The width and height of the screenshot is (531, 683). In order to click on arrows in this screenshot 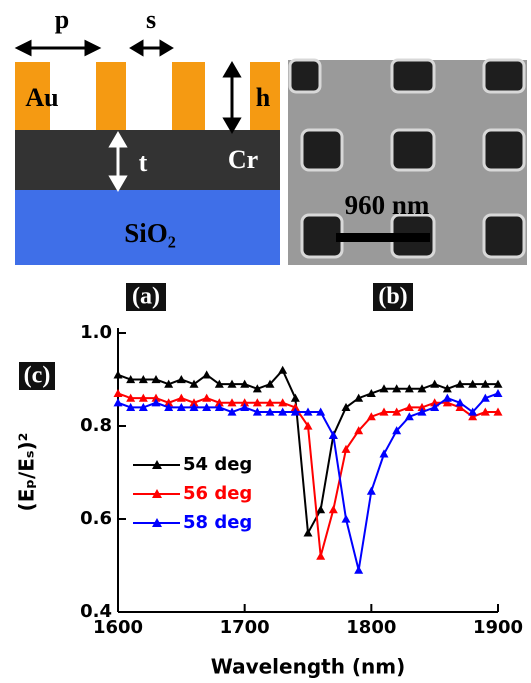, I will do `click(128, 86)`.